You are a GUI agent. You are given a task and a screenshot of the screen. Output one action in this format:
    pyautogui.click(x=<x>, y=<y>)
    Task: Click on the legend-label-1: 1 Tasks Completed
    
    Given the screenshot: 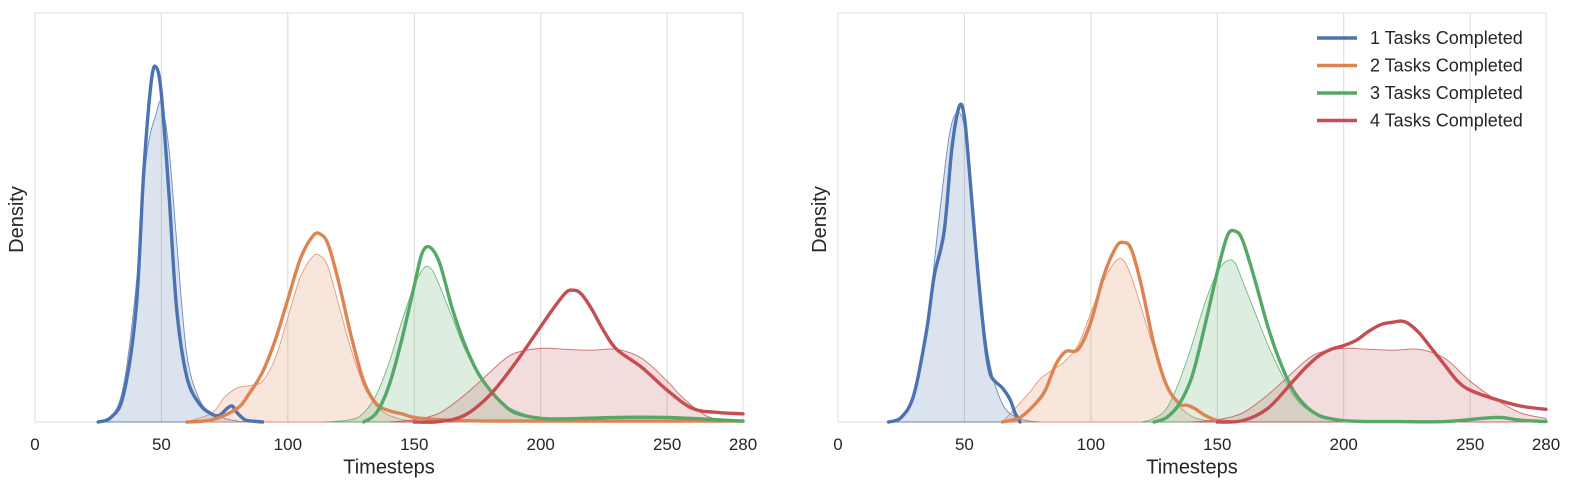 What is the action you would take?
    pyautogui.click(x=1446, y=38)
    